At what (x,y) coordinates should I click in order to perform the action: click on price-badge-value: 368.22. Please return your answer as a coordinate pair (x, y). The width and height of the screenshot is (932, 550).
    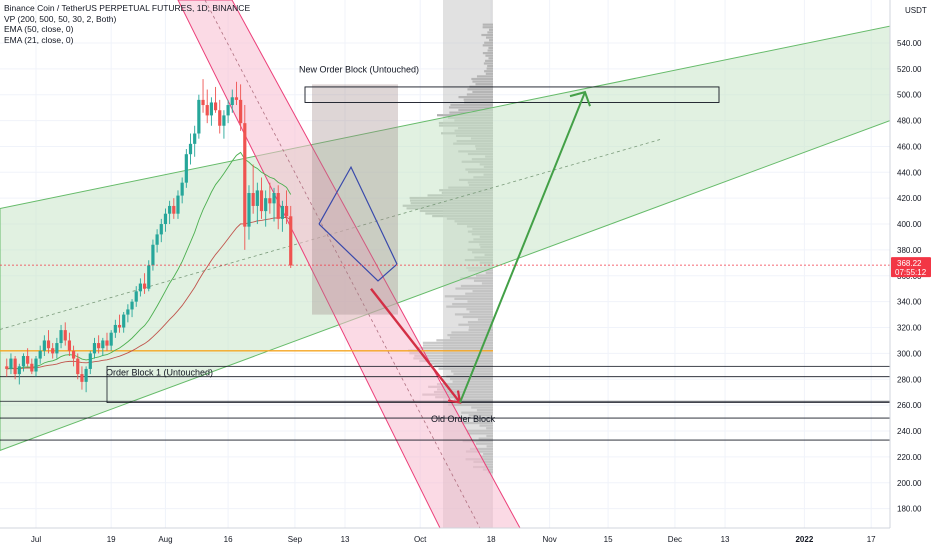
    Looking at the image, I should click on (909, 263).